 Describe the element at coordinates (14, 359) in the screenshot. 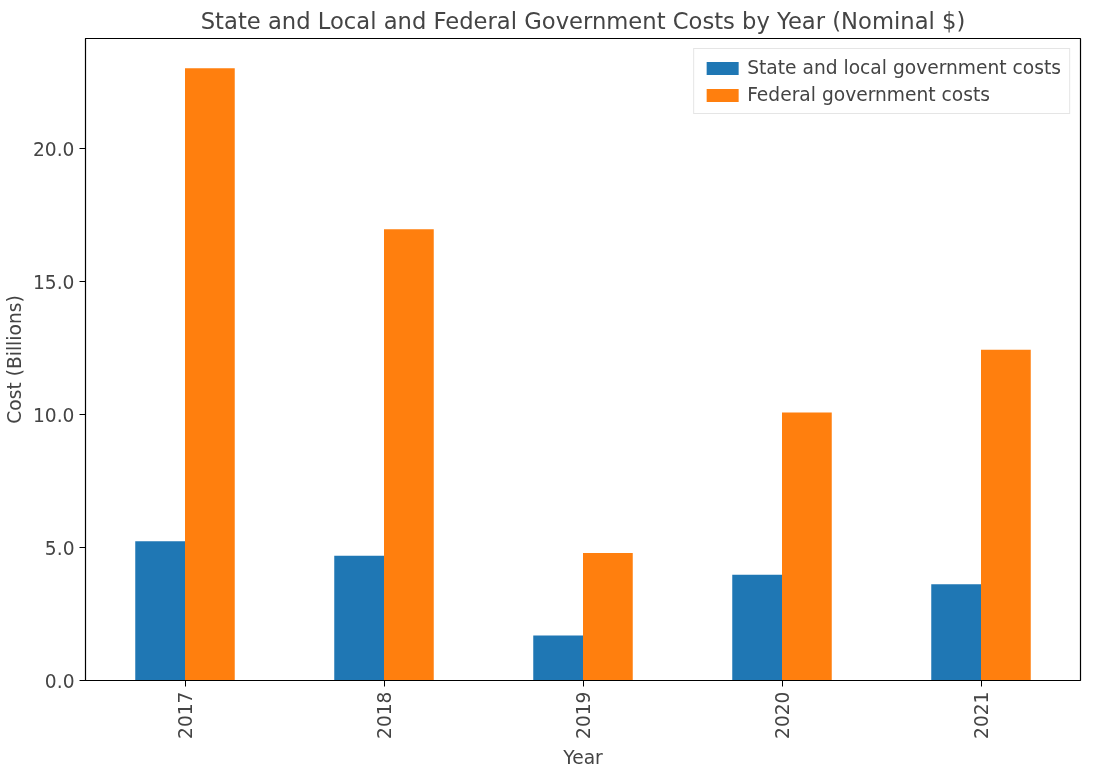

I see `y-axis-title: Cost (Billions)` at that location.